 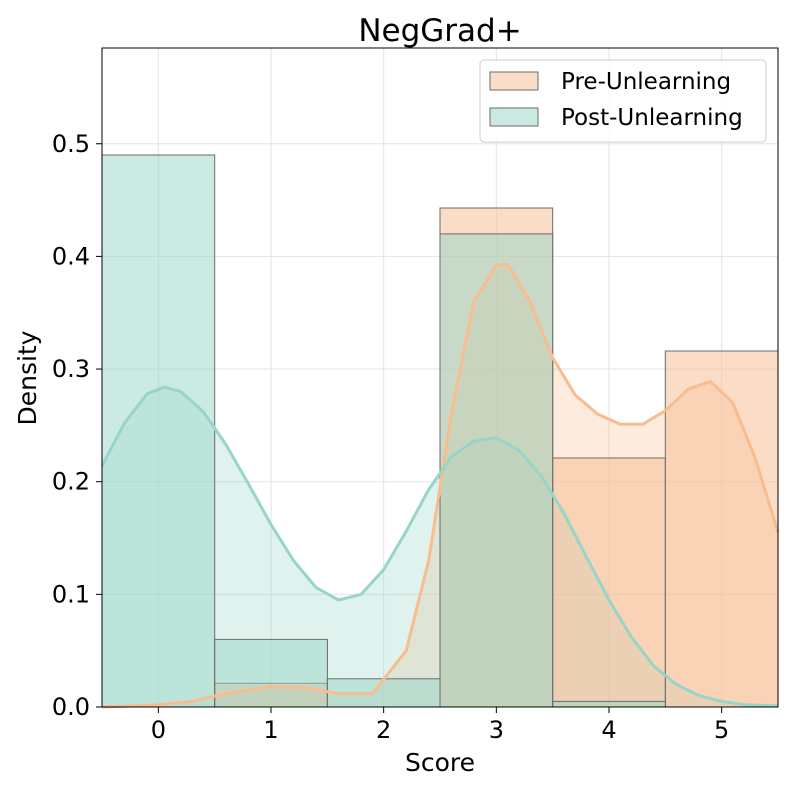 I want to click on y-tick-label: 0.1, so click(x=71, y=594).